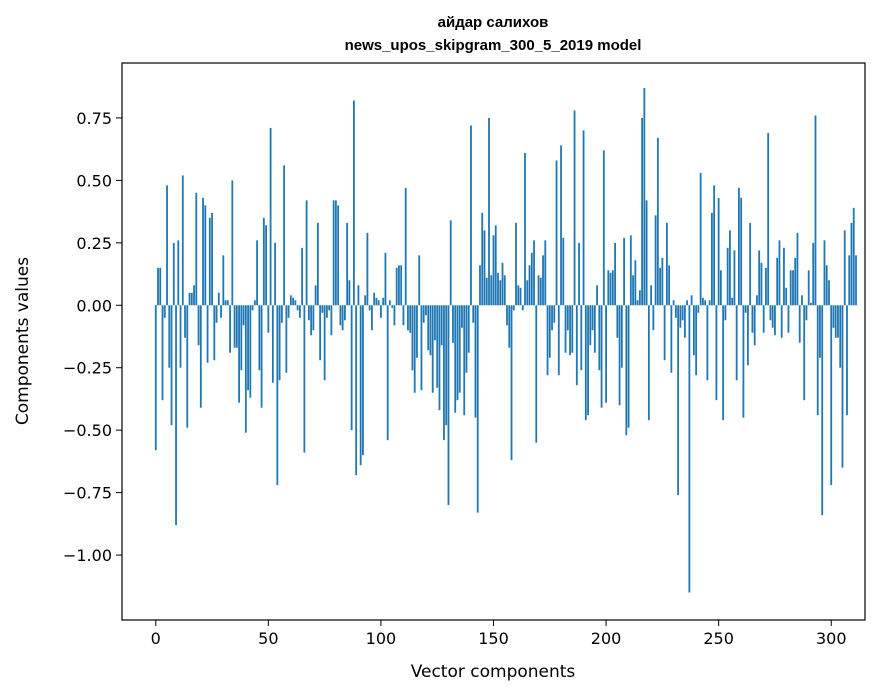 This screenshot has width=880, height=696. I want to click on y-axis-label: Components values, so click(23, 341).